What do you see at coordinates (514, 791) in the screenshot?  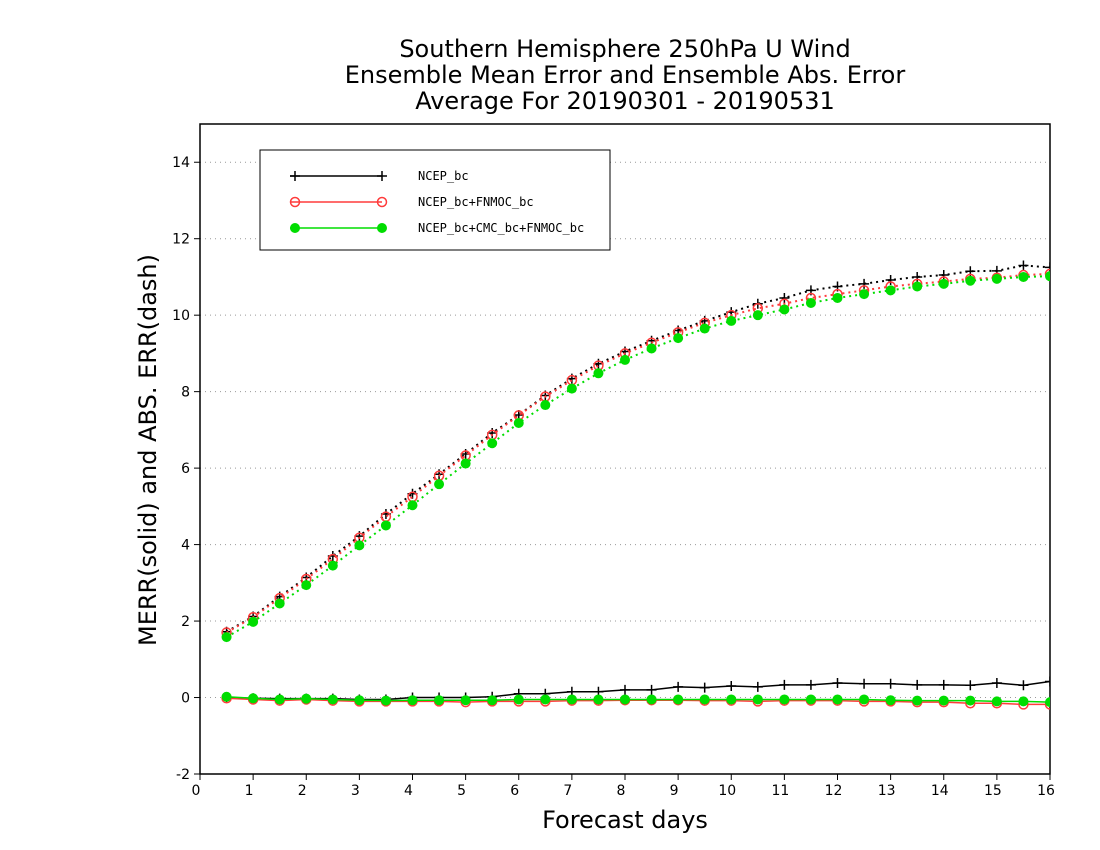 I see `x-tick-label: 6` at bounding box center [514, 791].